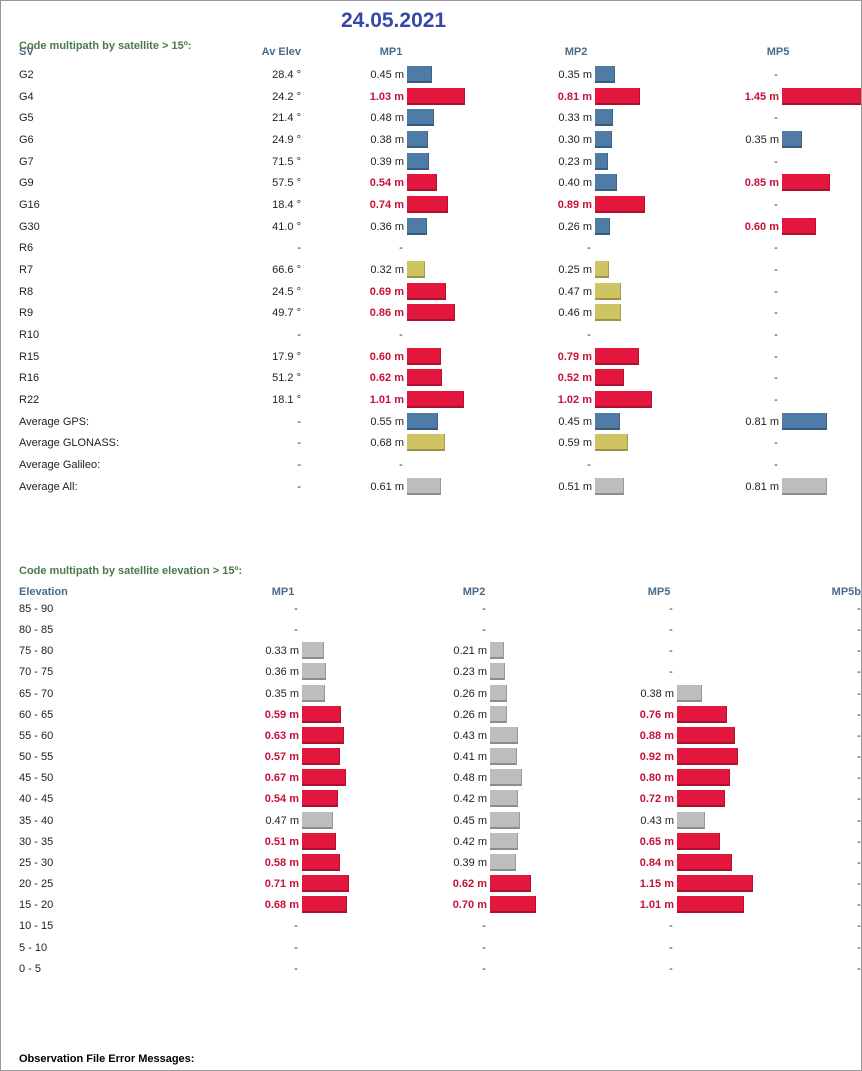  Describe the element at coordinates (281, 884) in the screenshot. I see `cell-value: 0.71 m` at that location.